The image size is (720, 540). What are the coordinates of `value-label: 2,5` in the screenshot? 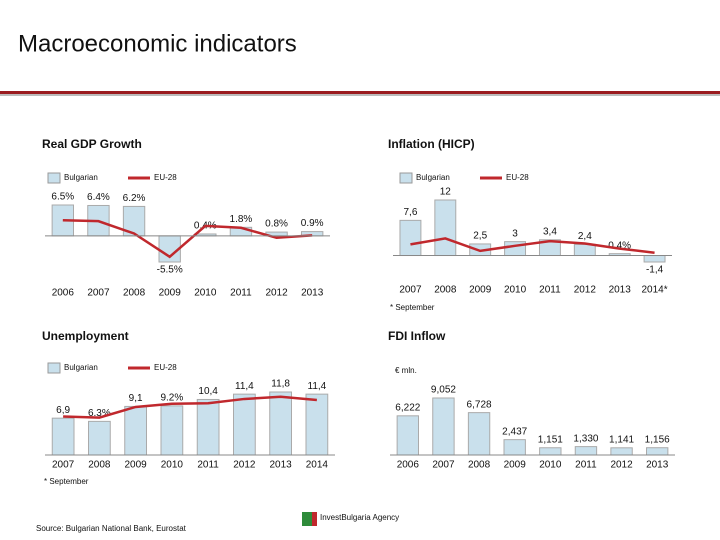 It's located at (480, 236).